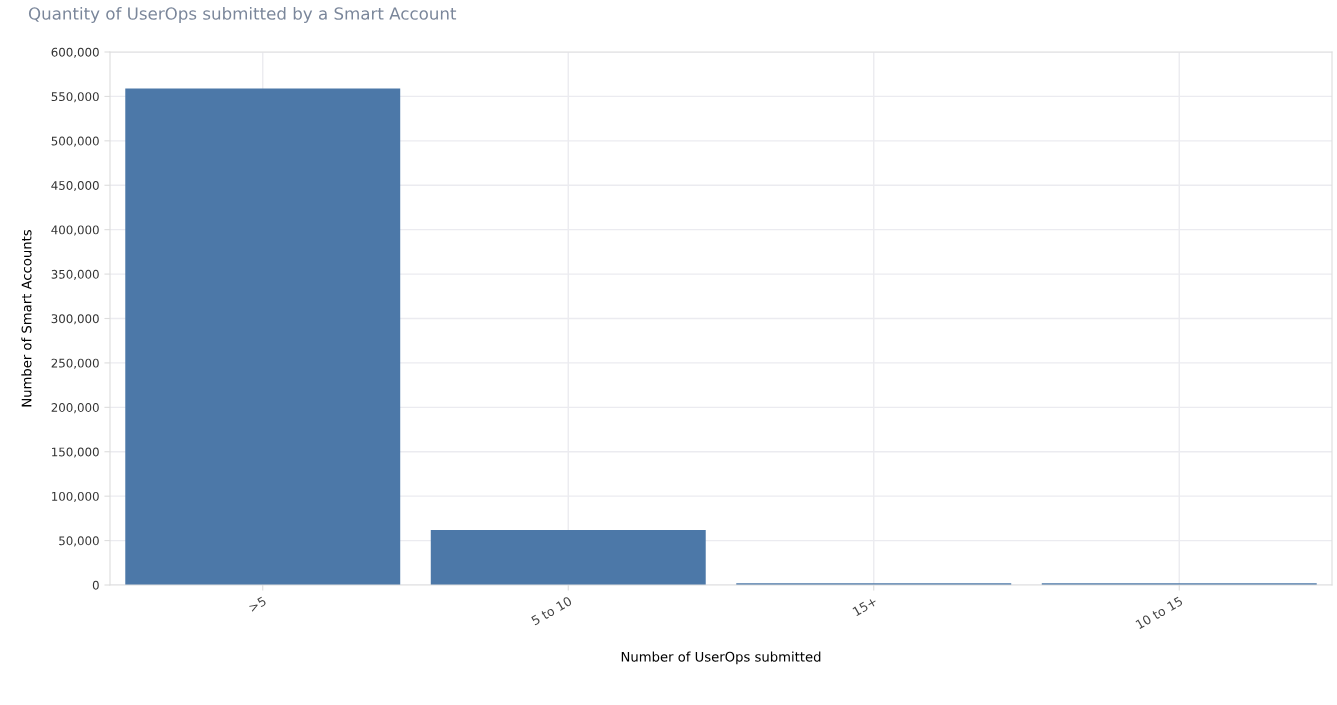 The width and height of the screenshot is (1337, 705). Describe the element at coordinates (79, 541) in the screenshot. I see `y-tick-label: 50,000` at that location.